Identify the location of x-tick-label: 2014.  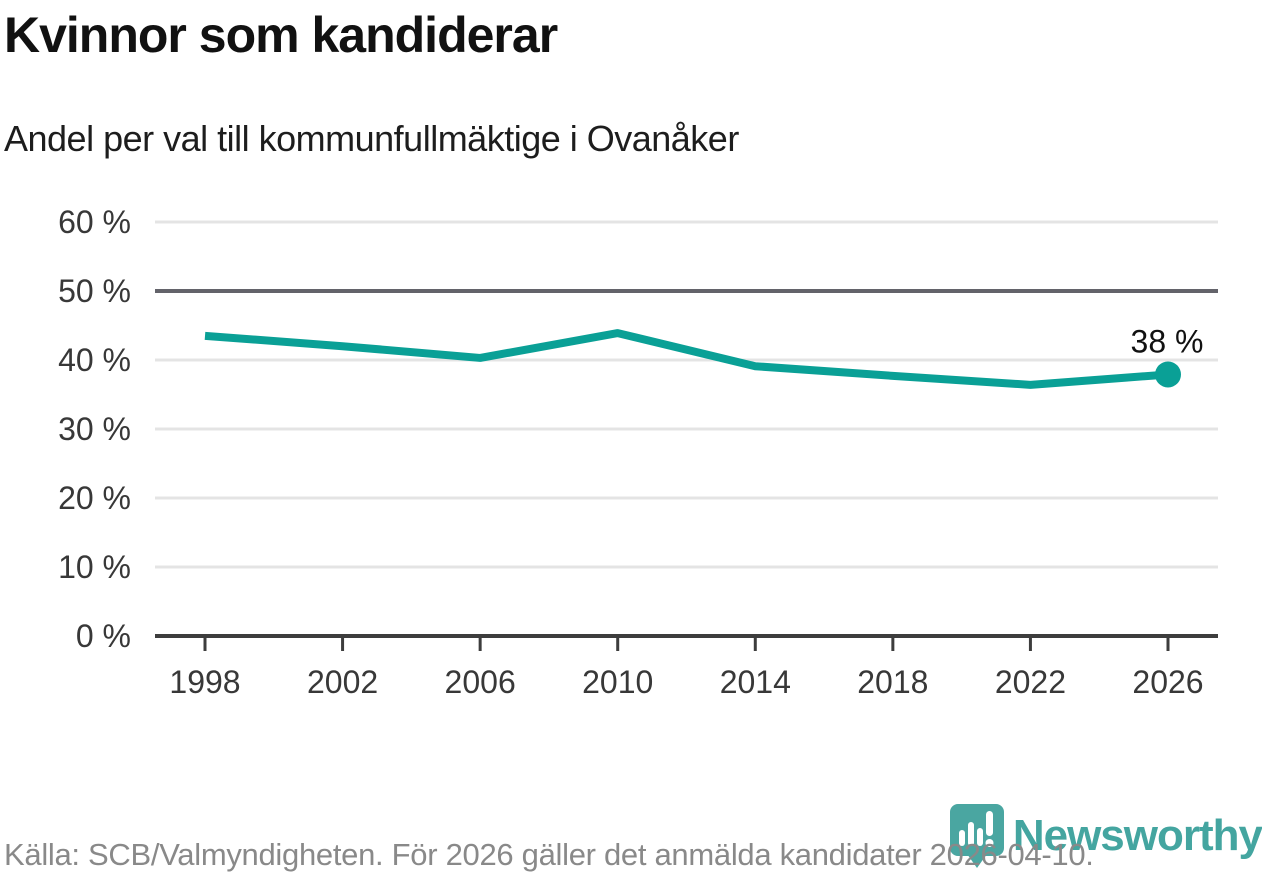
(755, 682).